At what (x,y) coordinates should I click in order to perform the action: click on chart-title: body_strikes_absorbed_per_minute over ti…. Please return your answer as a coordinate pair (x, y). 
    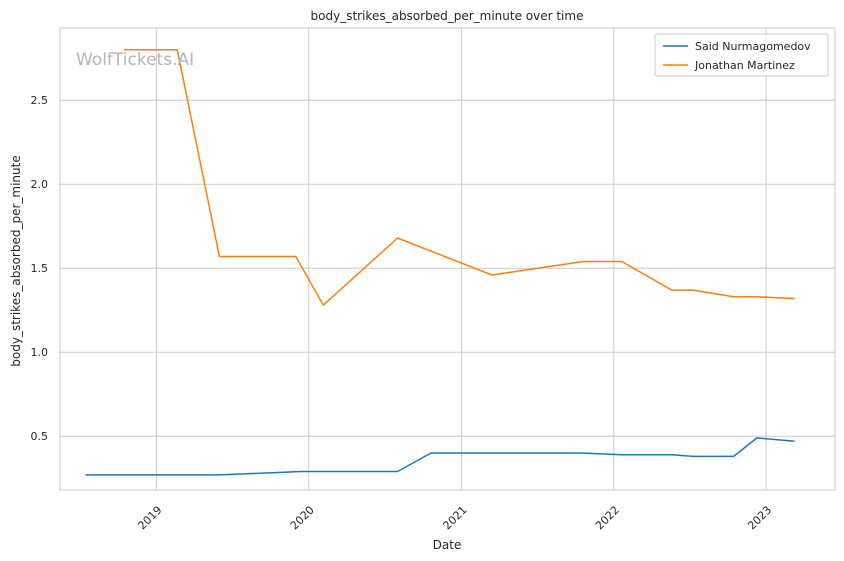
    Looking at the image, I should click on (447, 16).